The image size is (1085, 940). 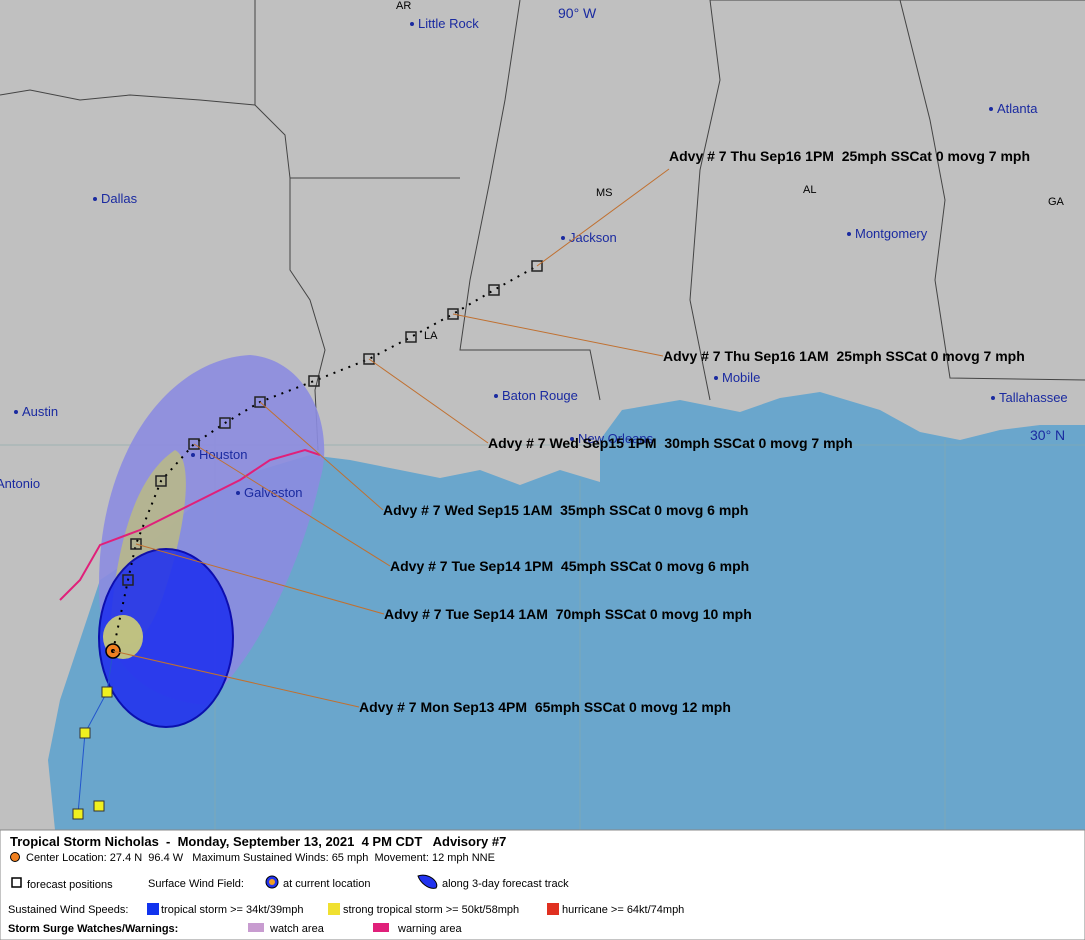 I want to click on past-track, so click(x=95, y=732).